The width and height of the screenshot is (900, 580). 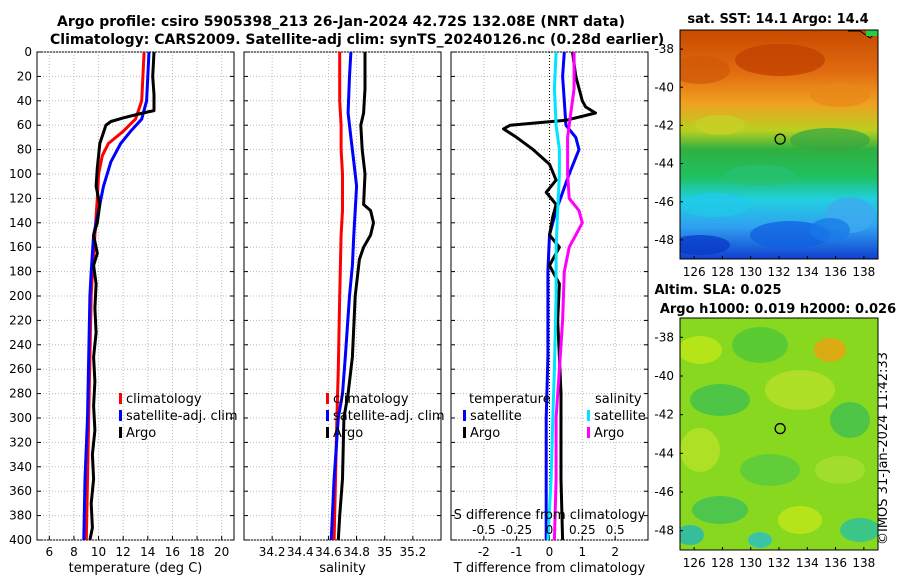 What do you see at coordinates (74, 552) in the screenshot?
I see `temperature-profile-xtick-label: 8` at bounding box center [74, 552].